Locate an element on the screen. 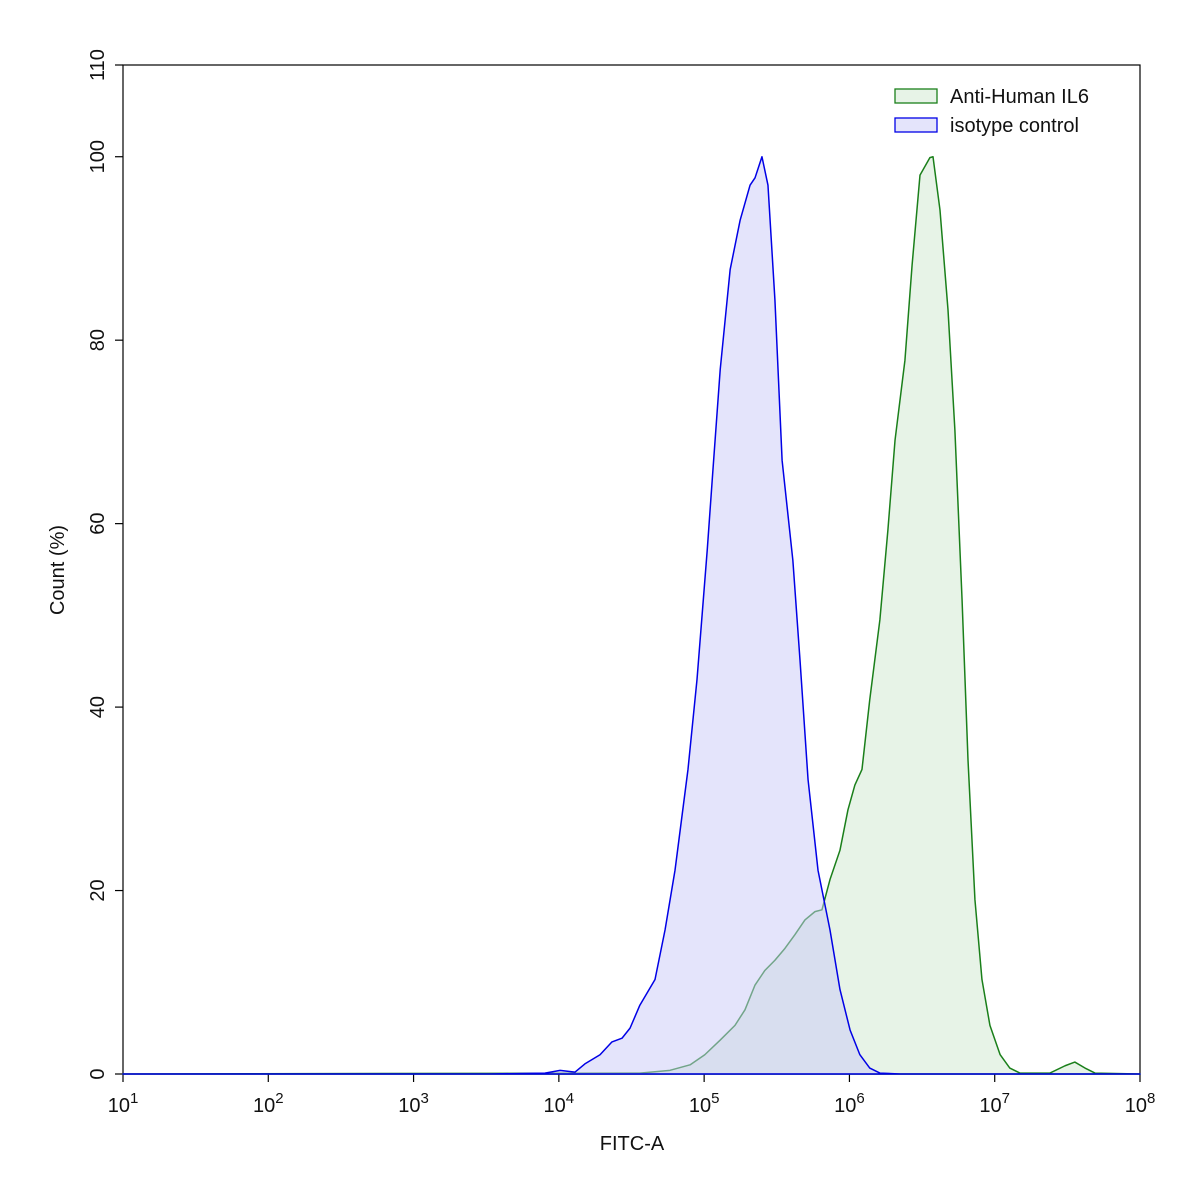 The width and height of the screenshot is (1197, 1193). x-tick-label: 10⁵ is located at coordinates (704, 1103).